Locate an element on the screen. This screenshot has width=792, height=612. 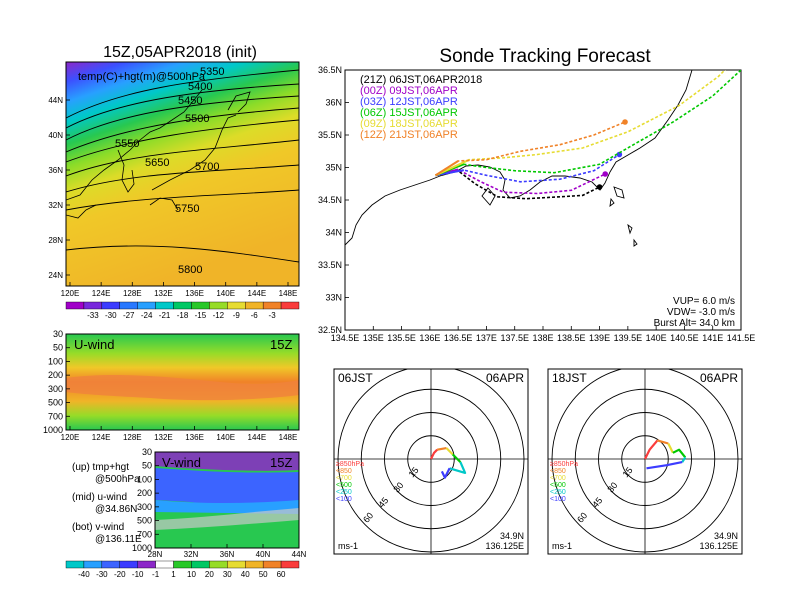
uwind-pressure-tick: 100 is located at coordinates (55, 361).